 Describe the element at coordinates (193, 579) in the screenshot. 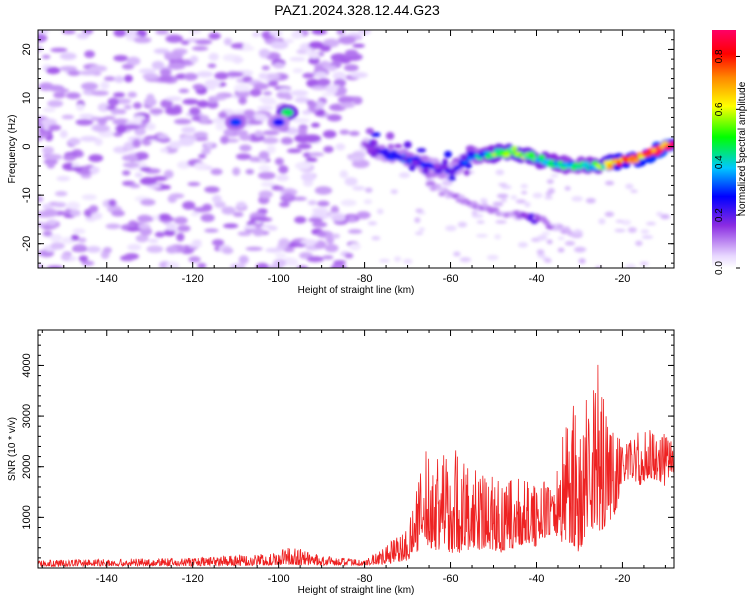

I see `snr-x-tick-label: -120` at that location.